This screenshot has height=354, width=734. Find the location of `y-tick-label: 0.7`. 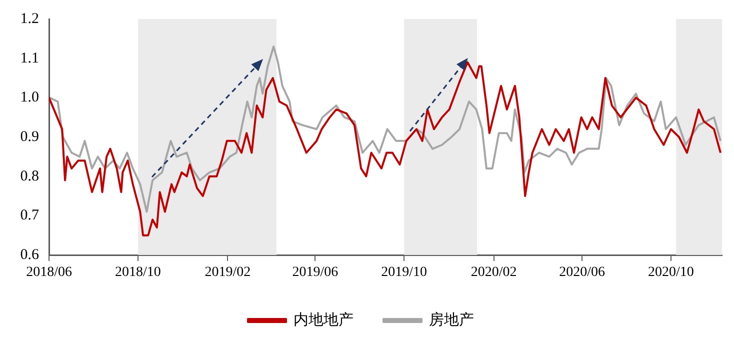

y-tick-label: 0.7 is located at coordinates (30, 216).